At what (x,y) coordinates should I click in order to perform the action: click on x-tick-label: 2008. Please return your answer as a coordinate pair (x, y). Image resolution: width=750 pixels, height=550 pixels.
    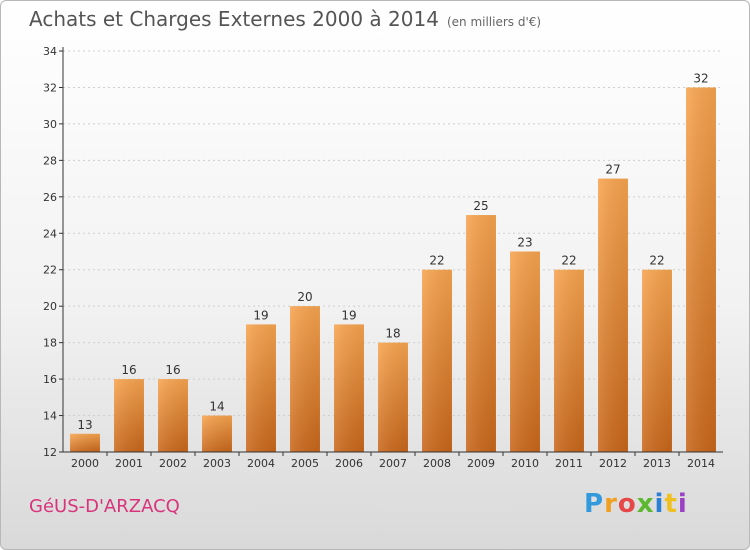
    Looking at the image, I should click on (437, 463).